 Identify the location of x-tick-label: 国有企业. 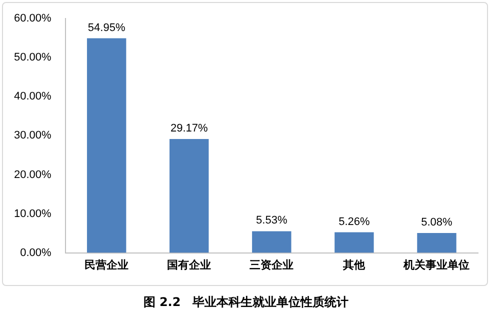
(189, 265).